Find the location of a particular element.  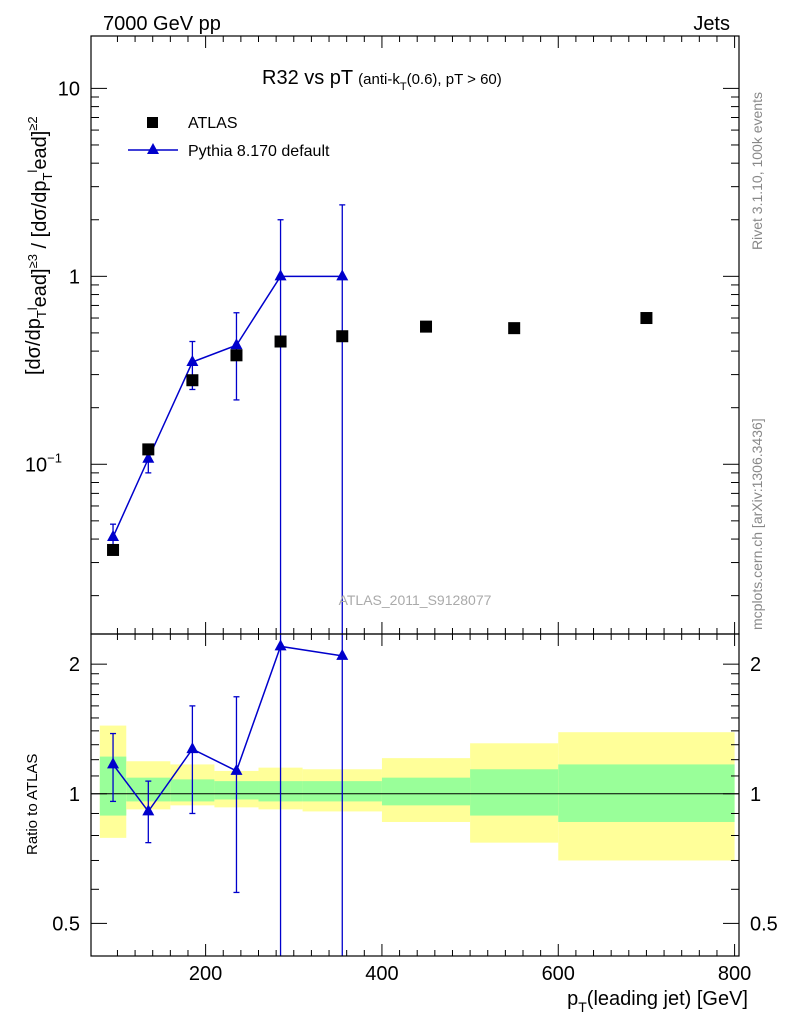

ratio-tick-label-right: 2 is located at coordinates (755, 665).